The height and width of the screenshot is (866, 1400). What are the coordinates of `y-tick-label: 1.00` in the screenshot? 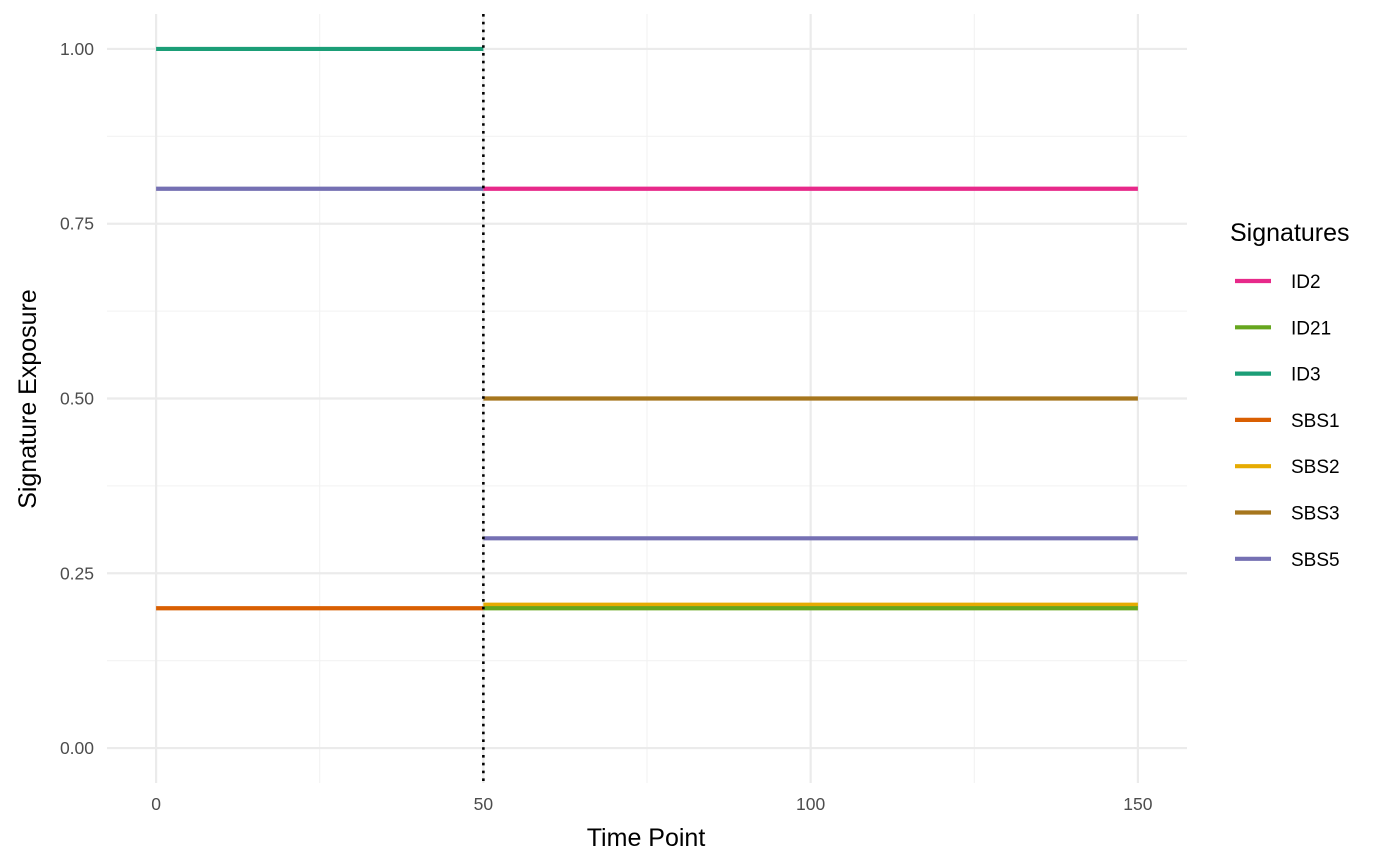 It's located at (77, 49).